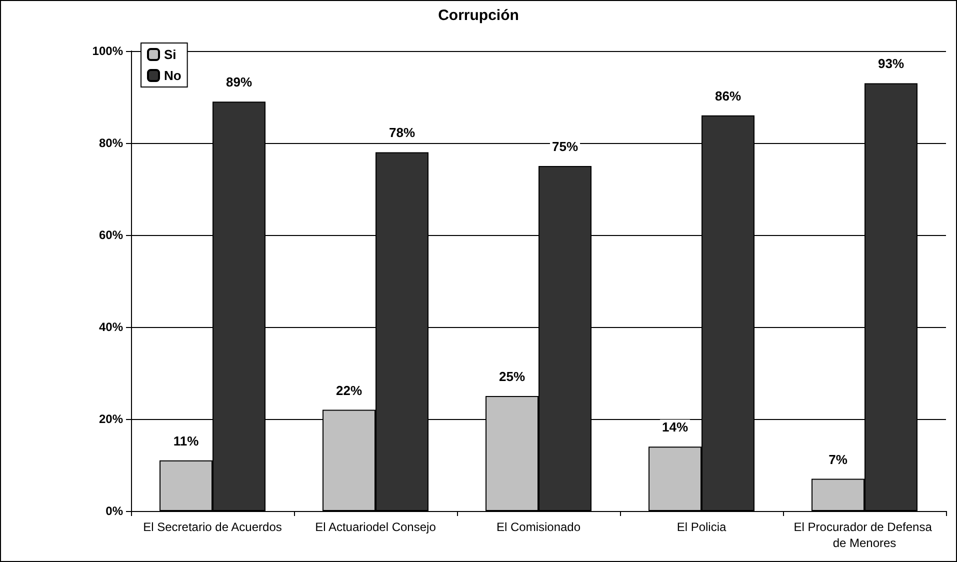  I want to click on x-tick-label: El Secretario de Acuerdos, so click(212, 527).